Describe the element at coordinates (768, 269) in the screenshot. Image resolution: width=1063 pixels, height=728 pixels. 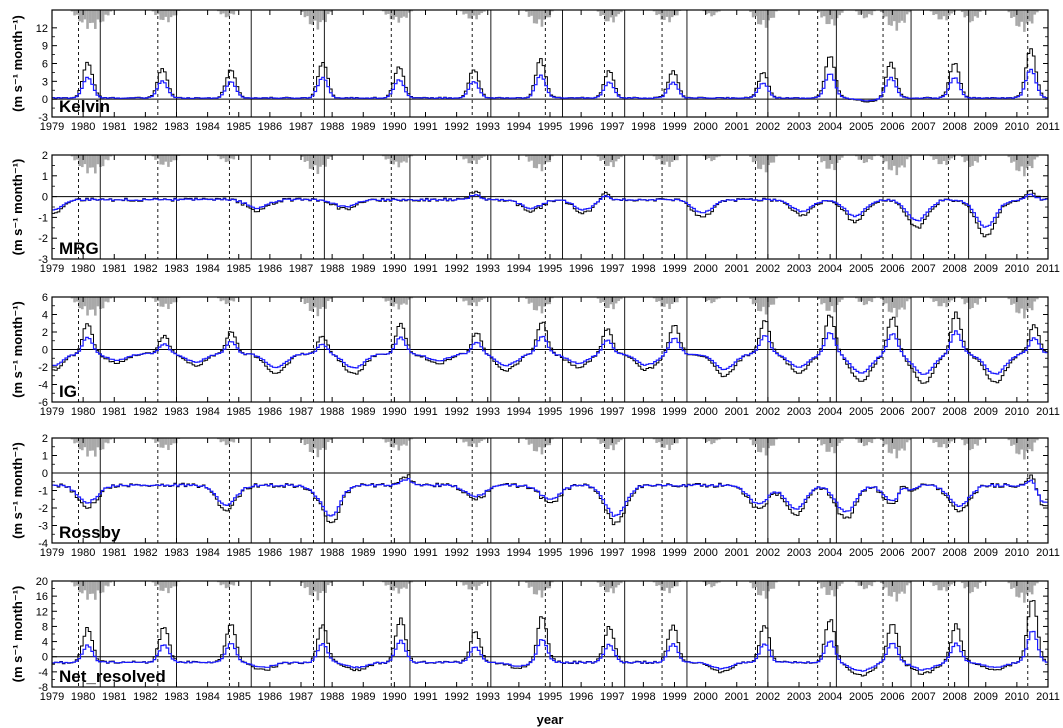
I see `x-tick-label: 2002` at that location.